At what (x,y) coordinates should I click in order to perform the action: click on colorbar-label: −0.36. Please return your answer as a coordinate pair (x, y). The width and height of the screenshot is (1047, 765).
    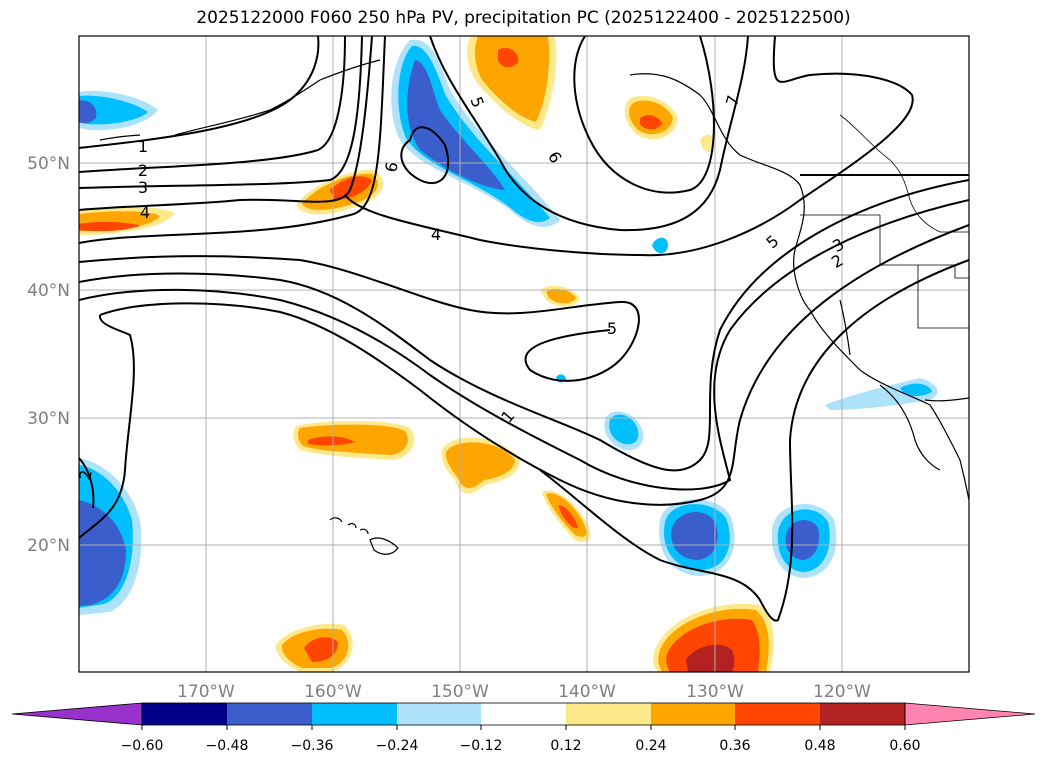
    Looking at the image, I should click on (312, 746).